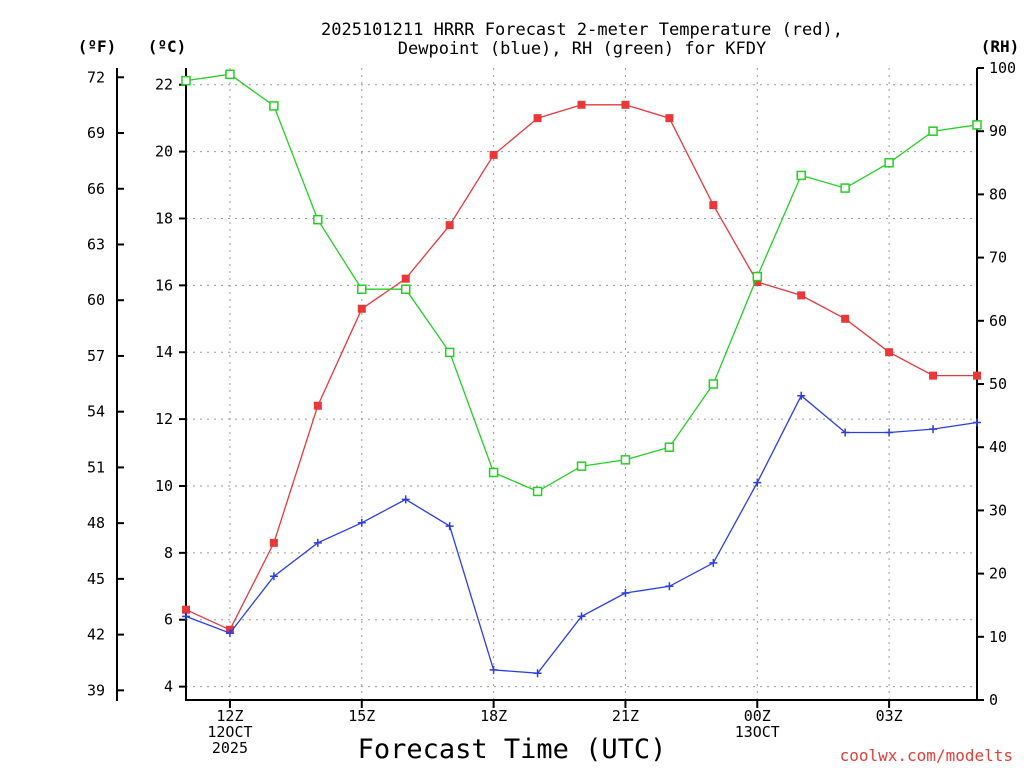 This screenshot has width=1024, height=768. Describe the element at coordinates (96, 244) in the screenshot. I see `f-tick-label: 63` at that location.